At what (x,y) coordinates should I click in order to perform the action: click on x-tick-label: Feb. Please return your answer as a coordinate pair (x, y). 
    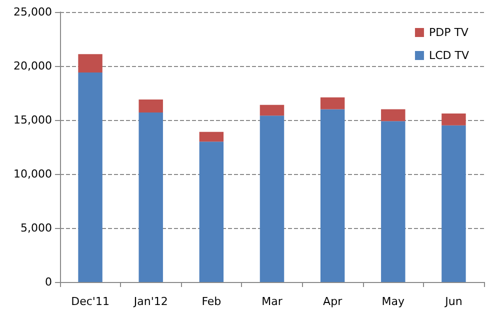
    Looking at the image, I should click on (212, 301).